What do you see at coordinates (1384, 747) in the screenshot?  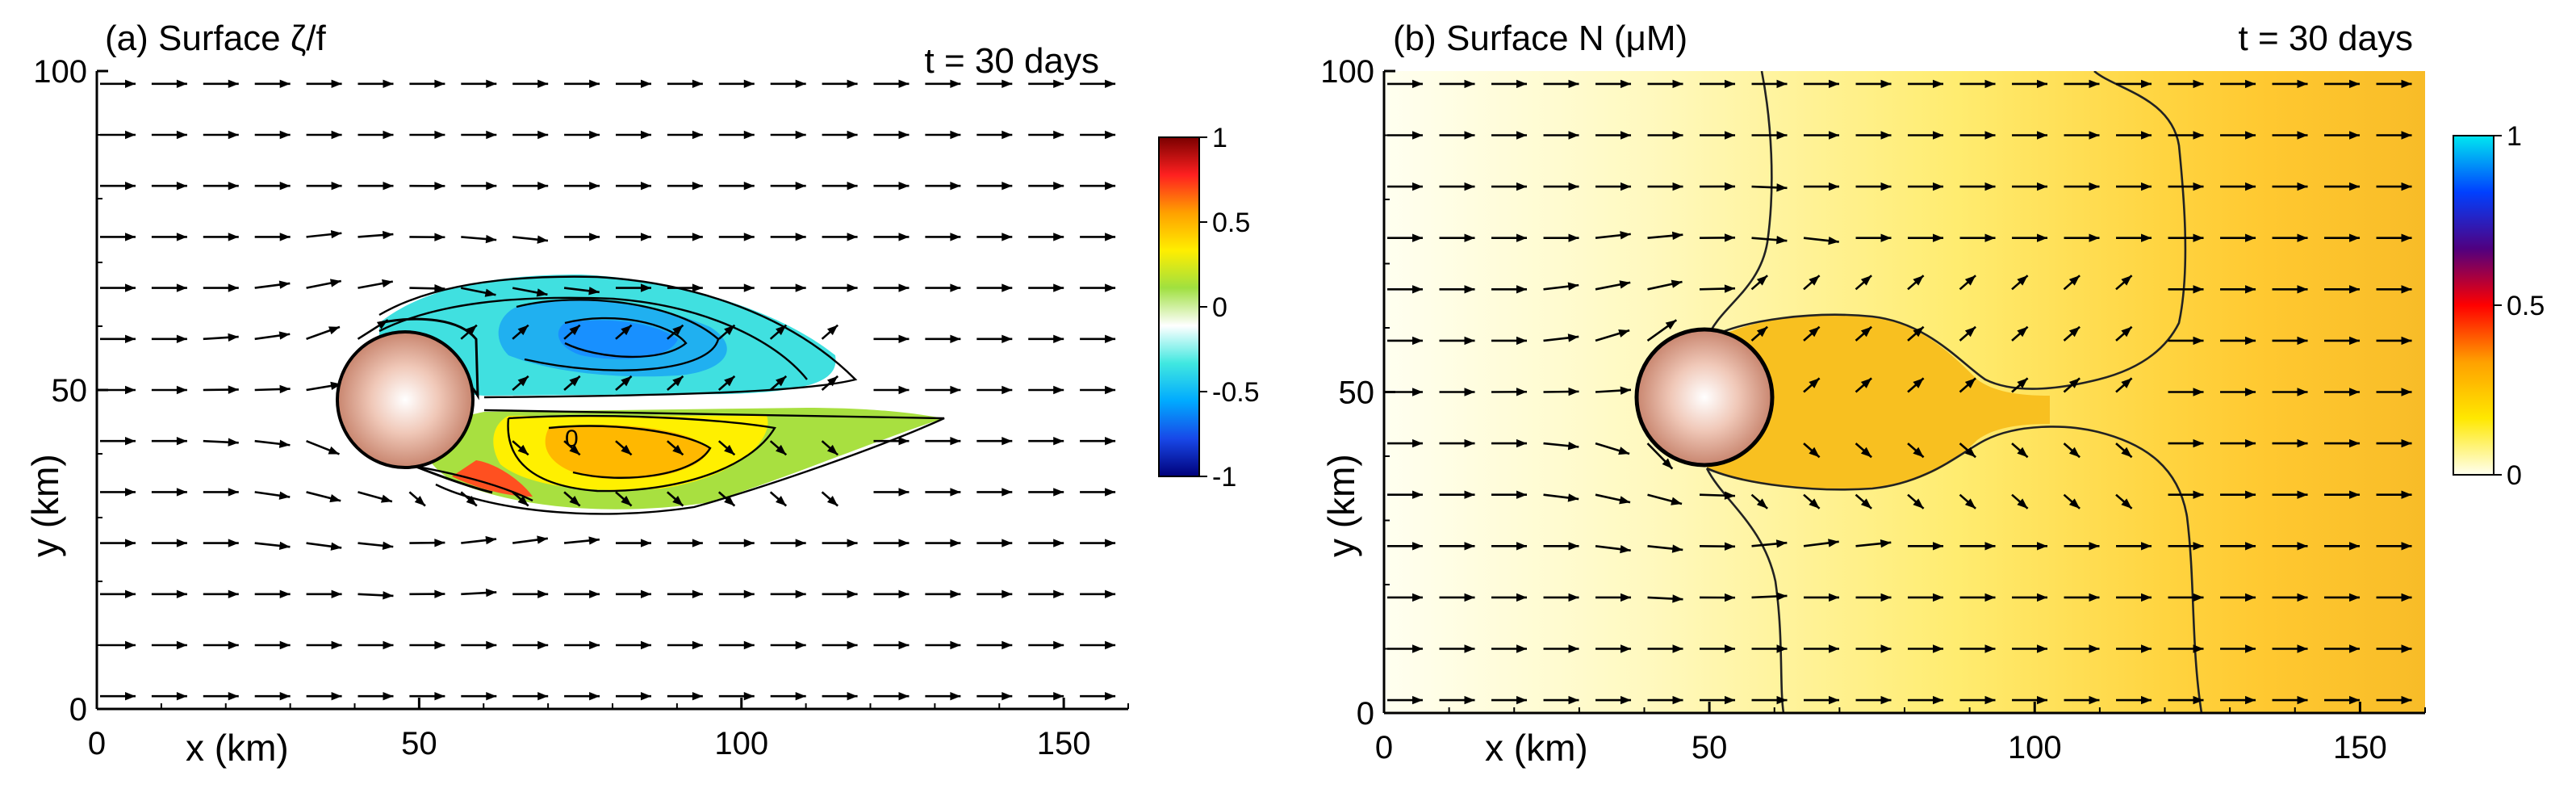 I see `x-tick-label: 0` at bounding box center [1384, 747].